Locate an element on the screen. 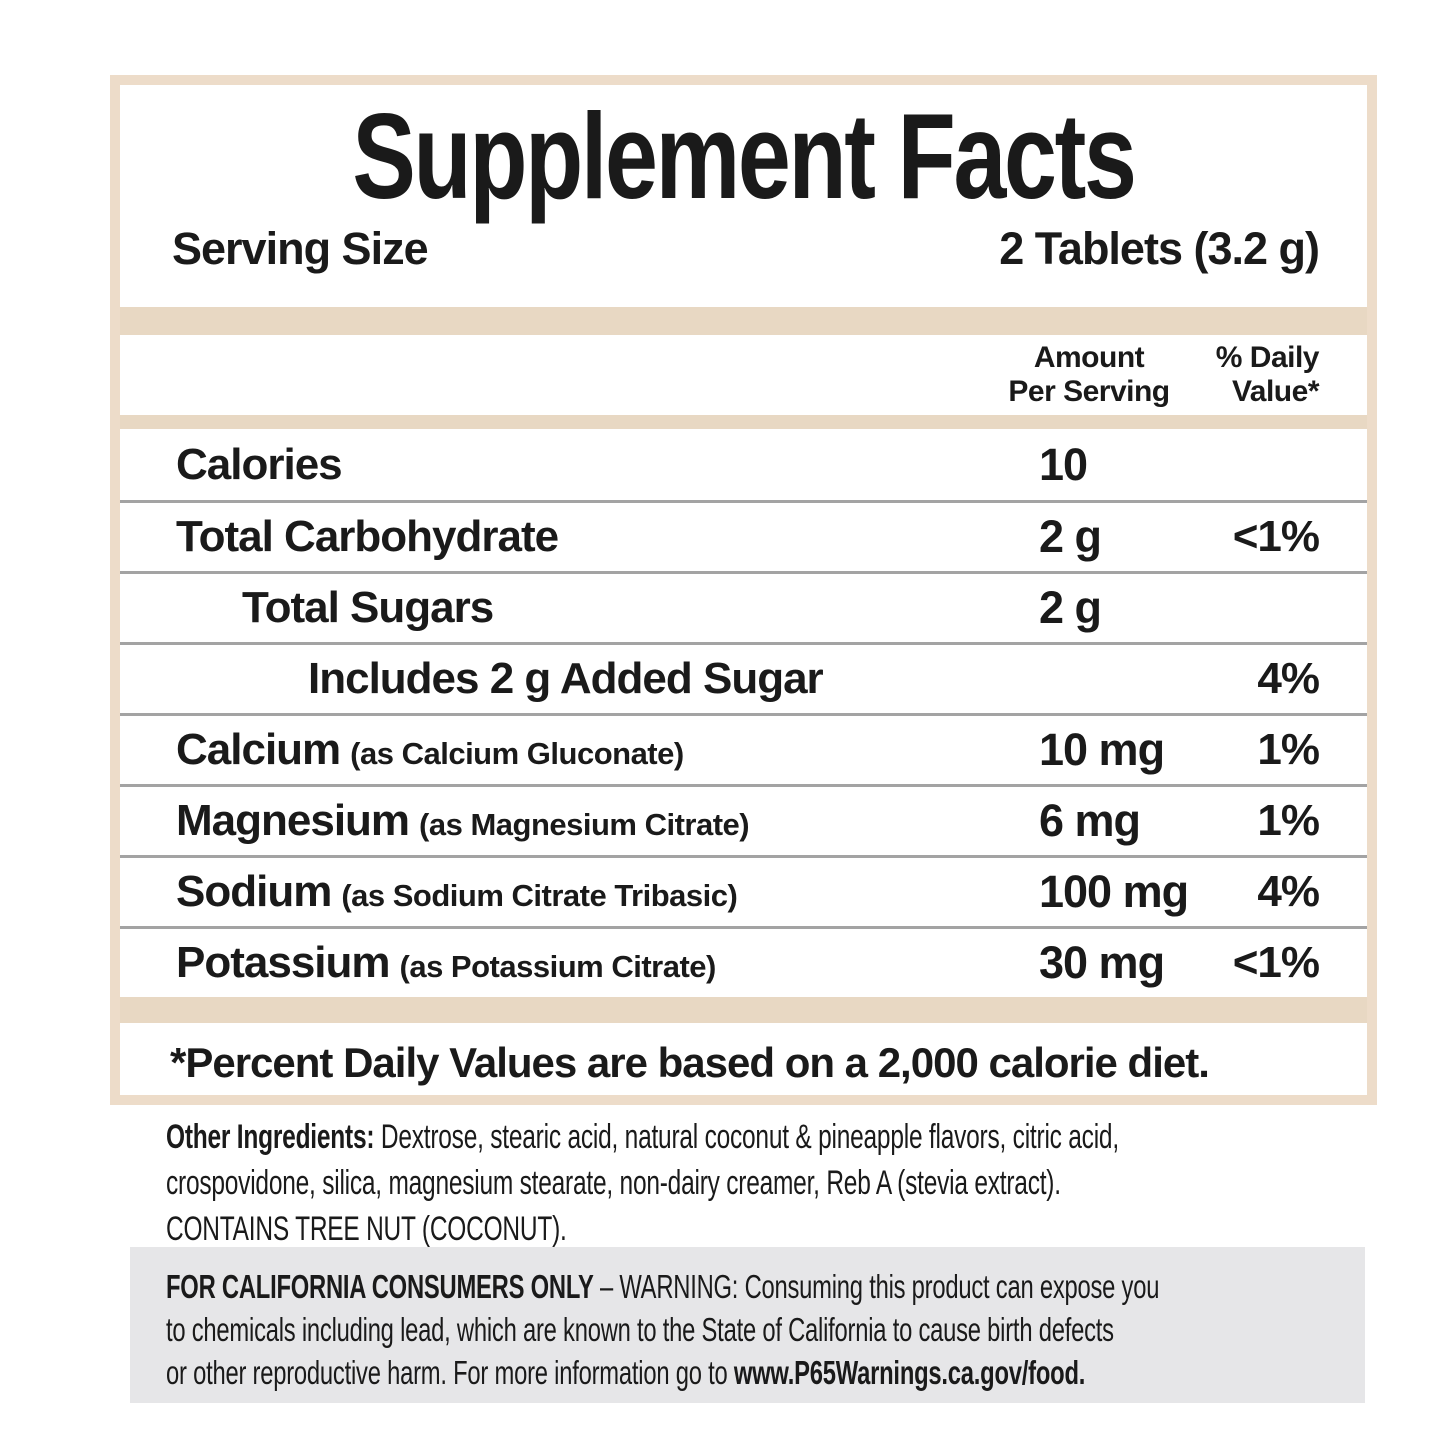 Image resolution: width=1445 pixels, height=1445 pixels. nutrient-form: (as Magnesium Citrate) is located at coordinates (584, 824).